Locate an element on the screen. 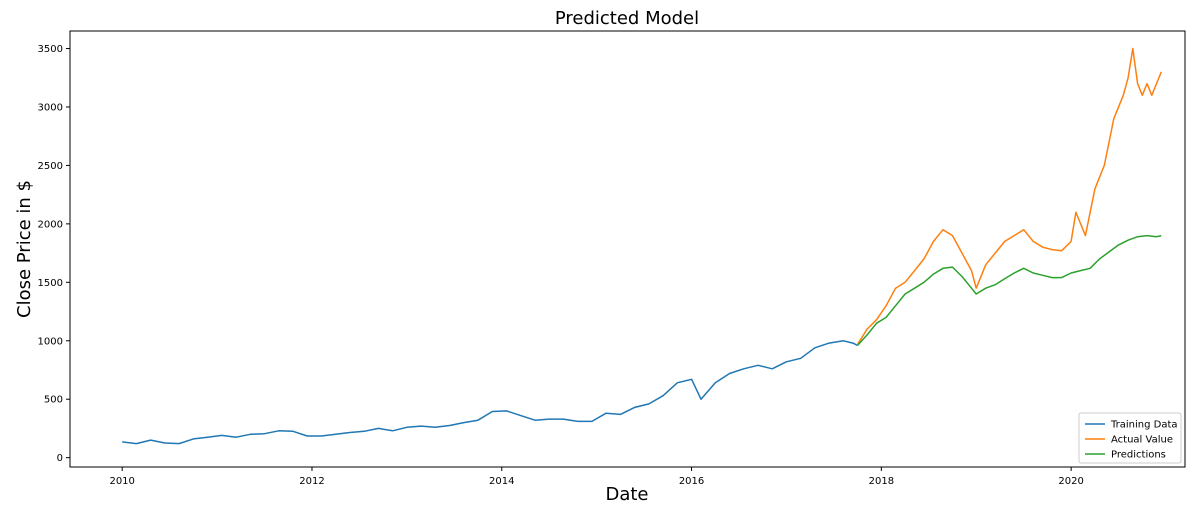 This screenshot has width=1200, height=510. y-axis: 0 500 1000 1500 2000 2500 3000 3500 is located at coordinates (54, 254).